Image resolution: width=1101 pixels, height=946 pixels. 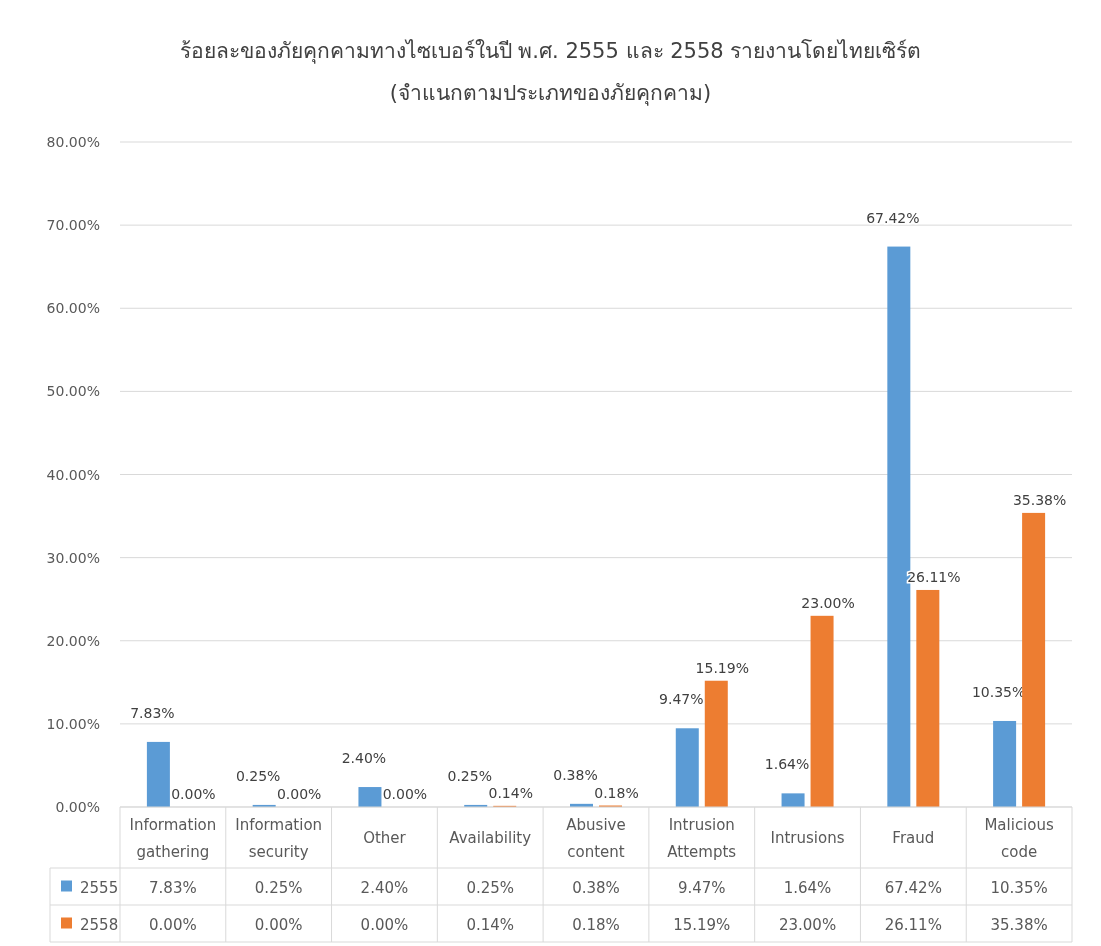 What do you see at coordinates (913, 924) in the screenshot?
I see `data-label: 26.11%` at bounding box center [913, 924].